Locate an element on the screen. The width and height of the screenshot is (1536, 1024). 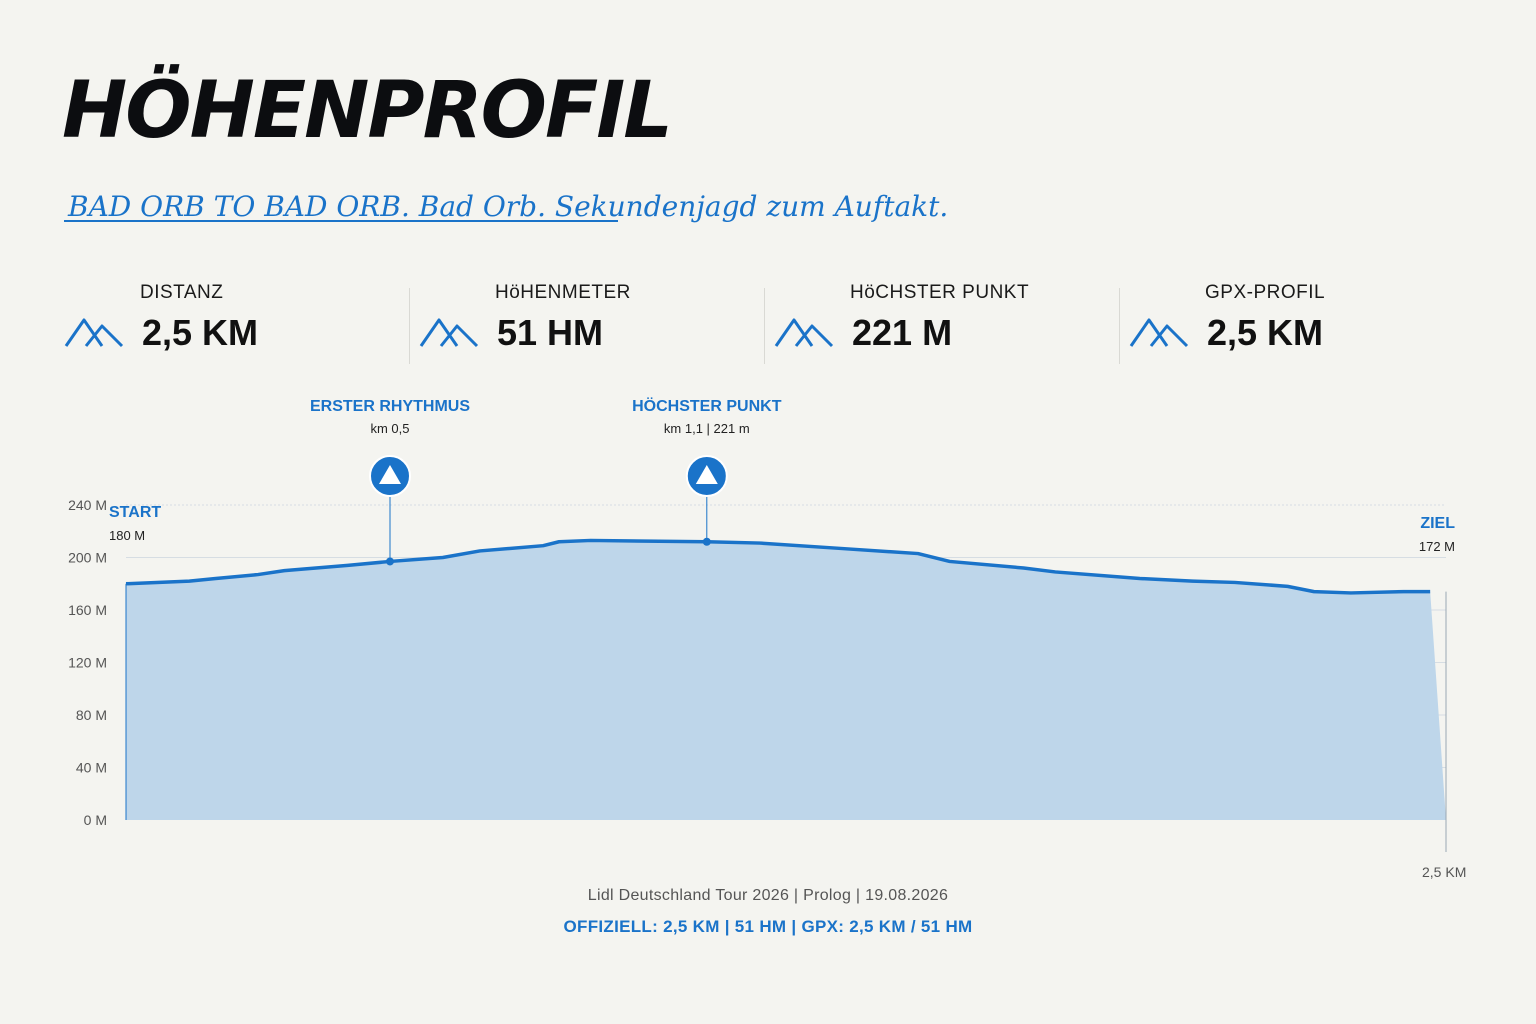
y-tick-label: 240 M is located at coordinates (87, 505).